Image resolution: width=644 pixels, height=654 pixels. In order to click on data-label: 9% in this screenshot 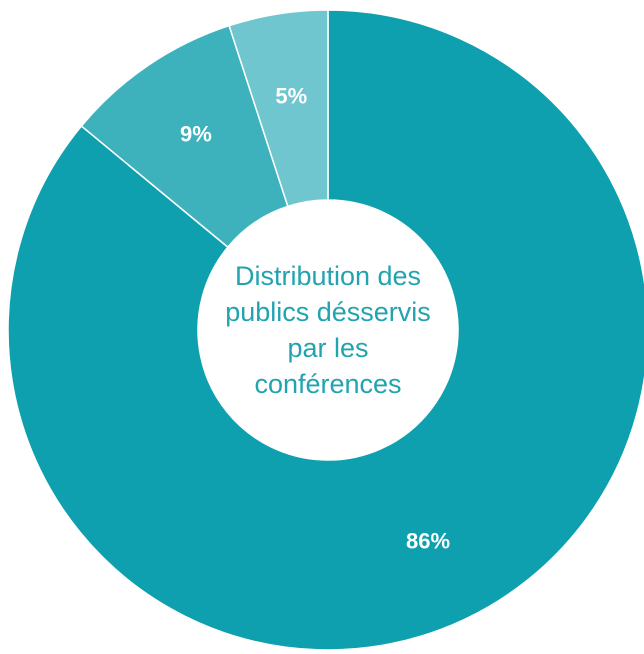, I will do `click(196, 133)`.